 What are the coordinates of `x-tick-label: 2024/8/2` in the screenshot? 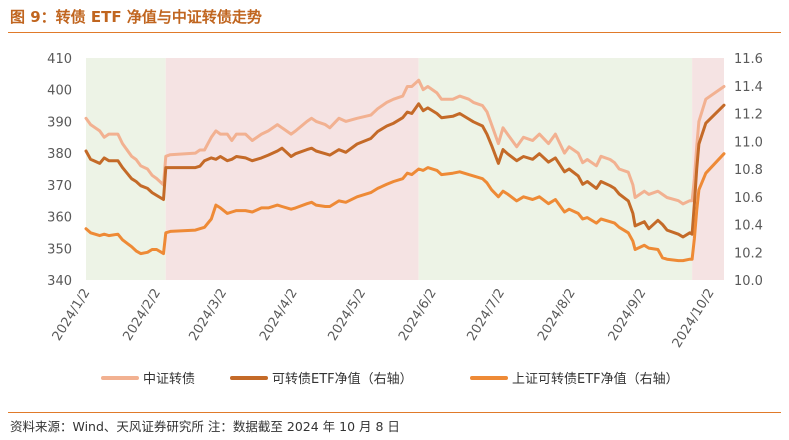 It's located at (557, 314).